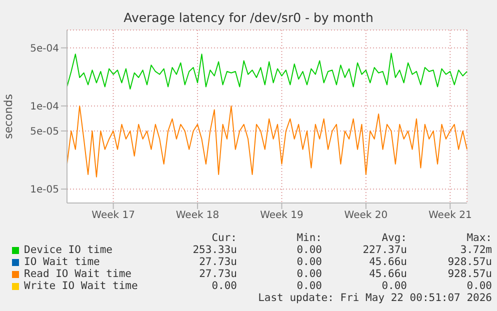  What do you see at coordinates (223, 238) in the screenshot?
I see `text: Cur:` at bounding box center [223, 238].